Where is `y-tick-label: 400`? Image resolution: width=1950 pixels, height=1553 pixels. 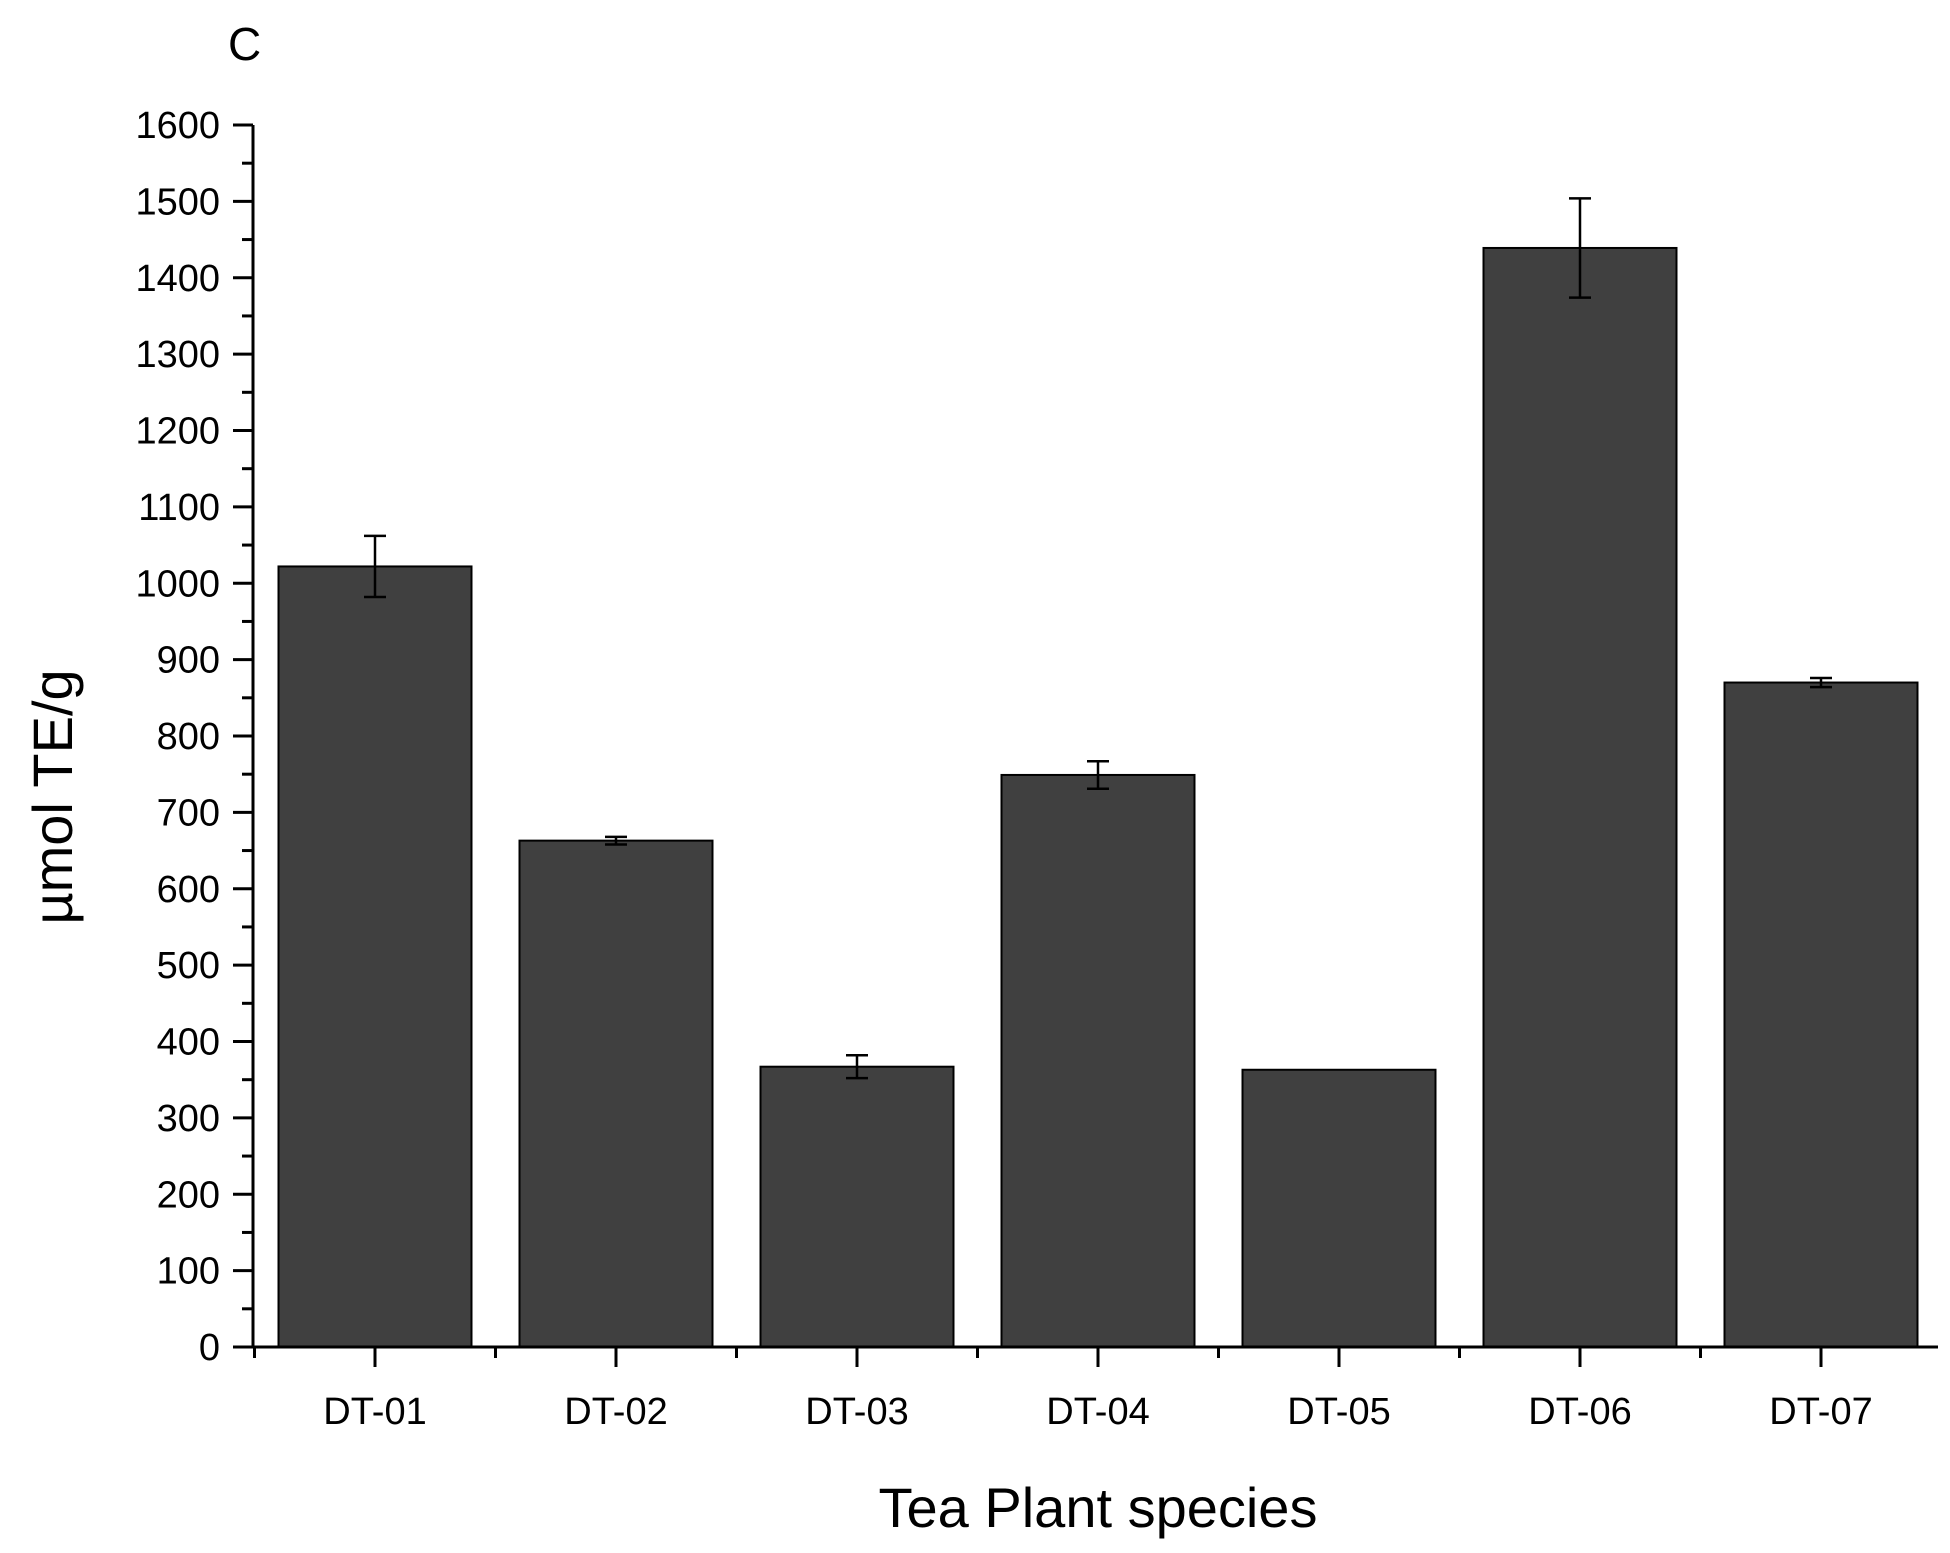
y-tick-label: 400 is located at coordinates (188, 1043).